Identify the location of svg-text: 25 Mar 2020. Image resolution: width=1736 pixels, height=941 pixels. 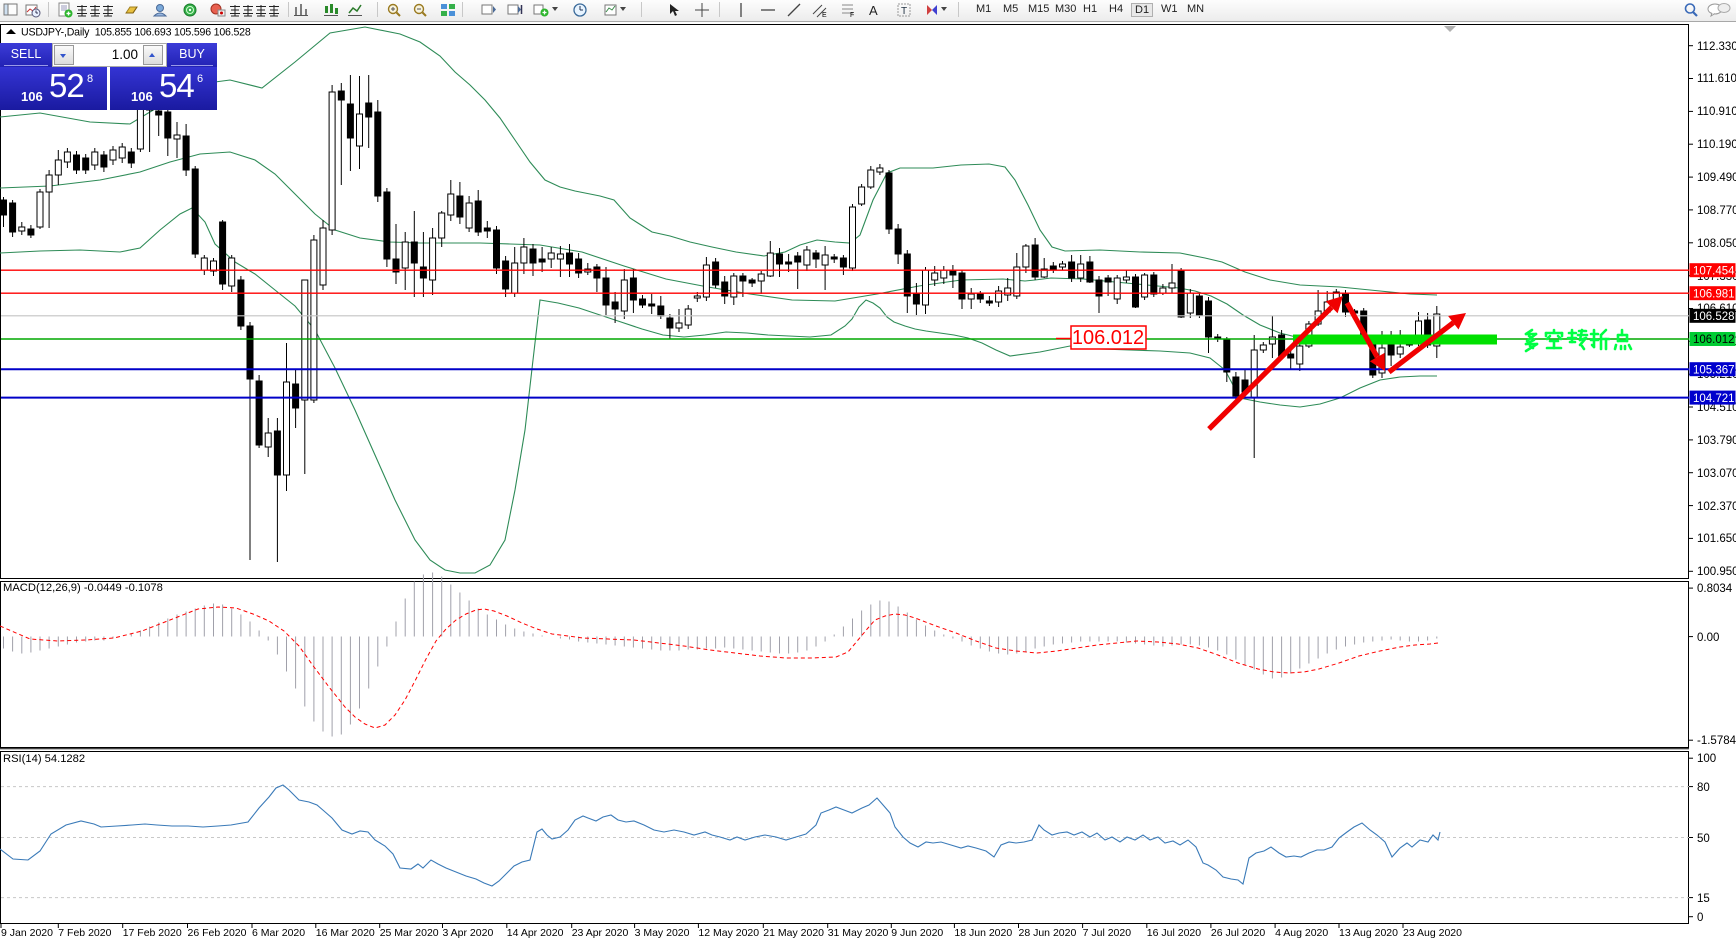
(409, 933).